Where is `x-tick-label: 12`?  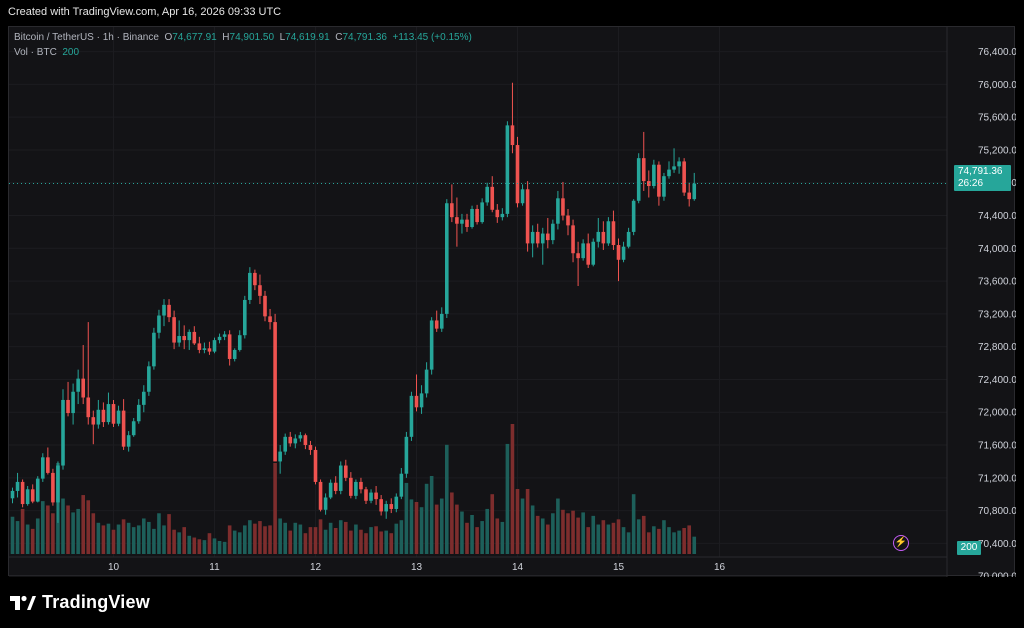 x-tick-label: 12 is located at coordinates (316, 567).